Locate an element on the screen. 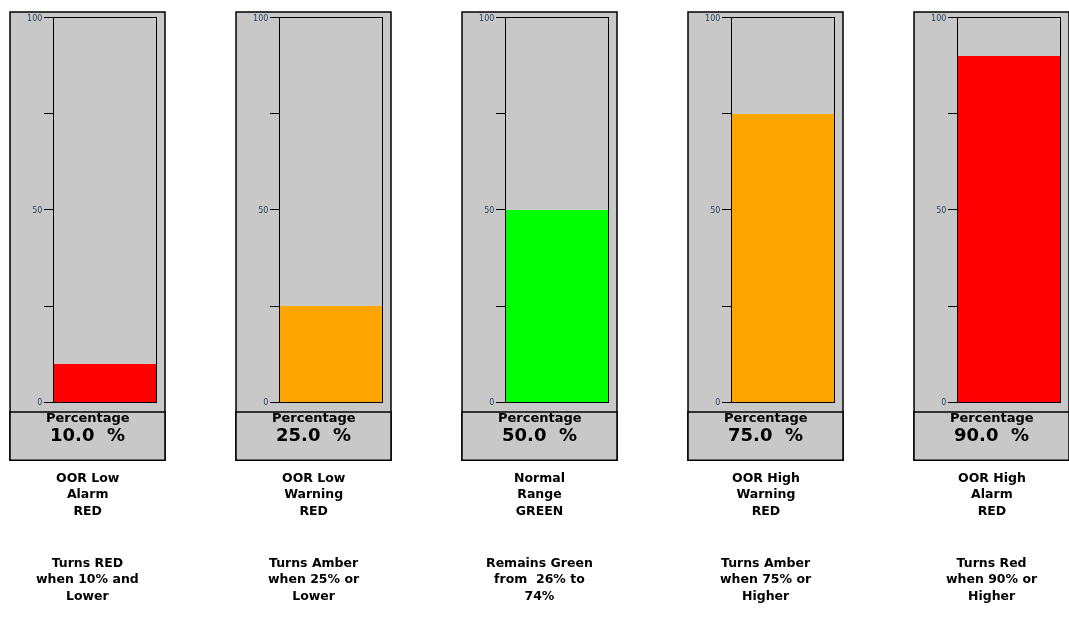  text: Normal Range GREEN is located at coordinates (539, 494).